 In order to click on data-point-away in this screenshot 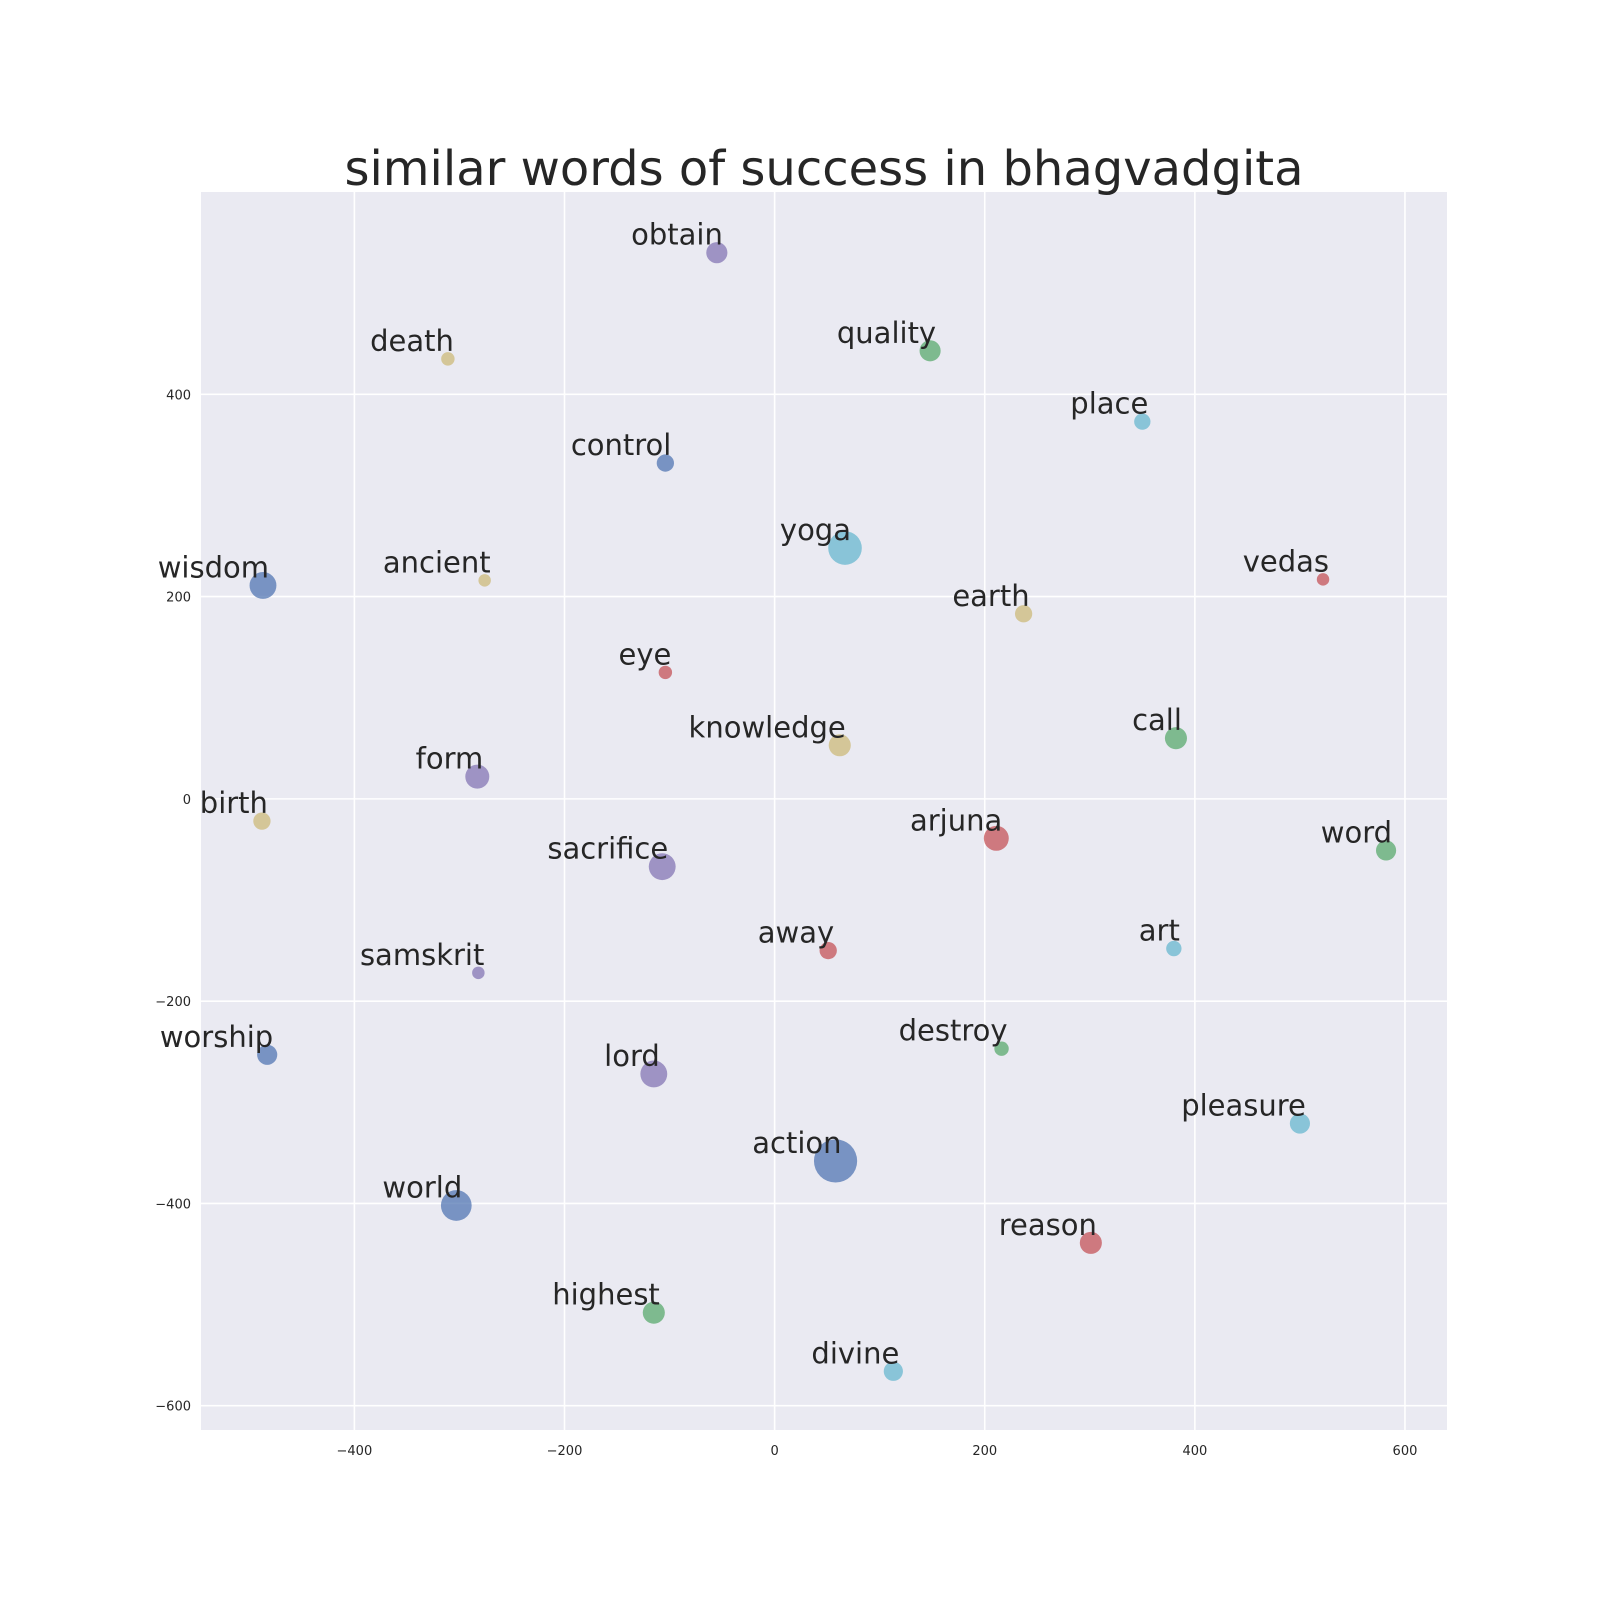, I will do `click(828, 950)`.